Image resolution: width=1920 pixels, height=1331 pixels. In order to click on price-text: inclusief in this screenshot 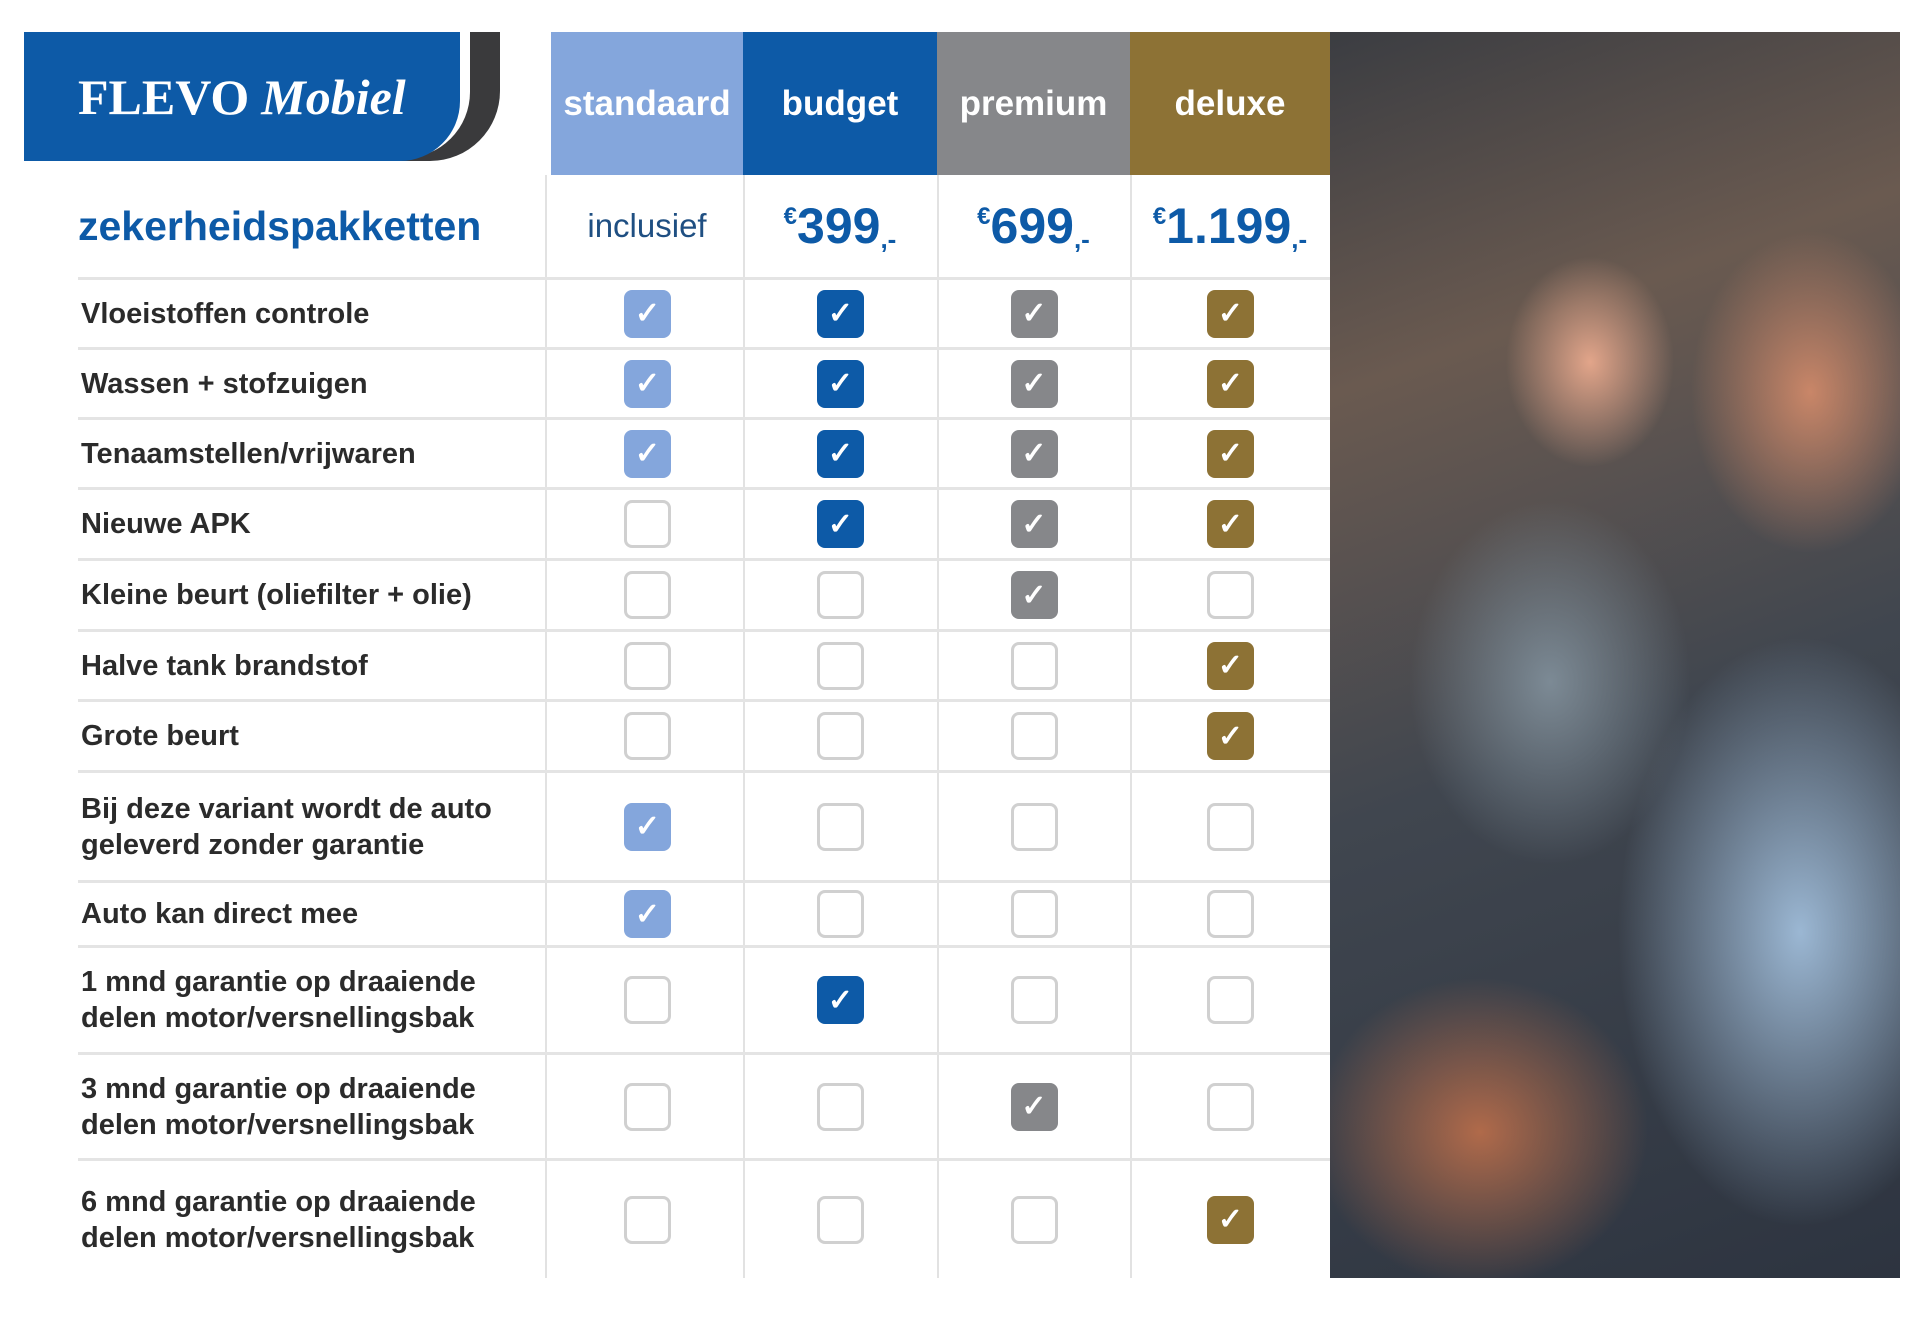, I will do `click(647, 225)`.